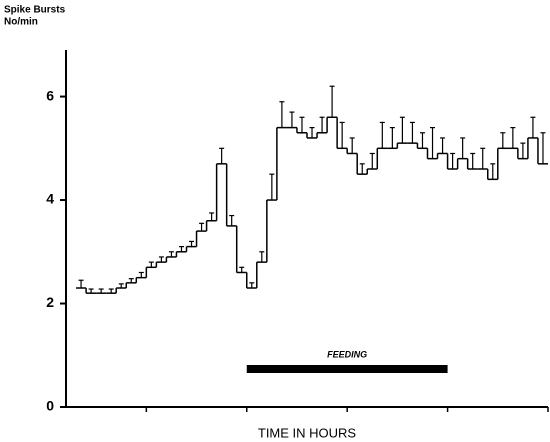 This screenshot has height=442, width=550. What do you see at coordinates (347, 354) in the screenshot?
I see `feeding-label: FEEDING` at bounding box center [347, 354].